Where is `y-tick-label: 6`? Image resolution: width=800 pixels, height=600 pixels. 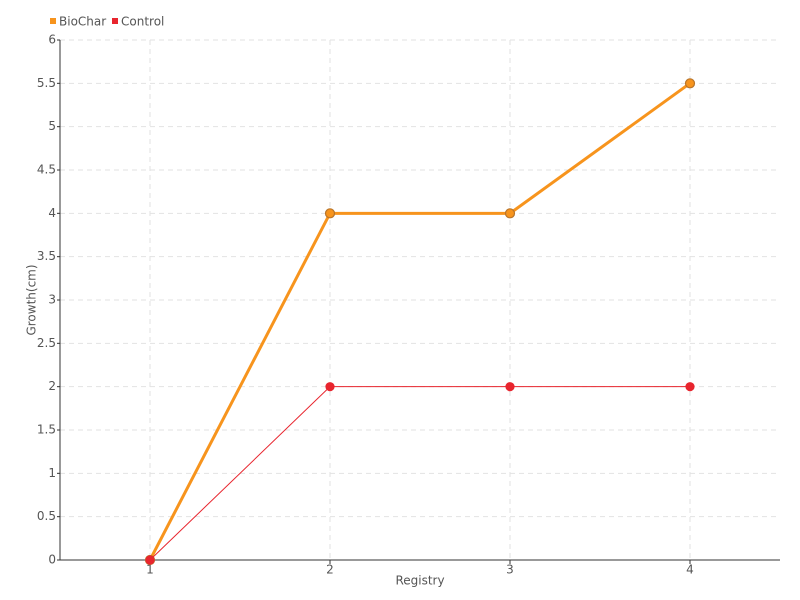
y-tick-label: 6 is located at coordinates (52, 40).